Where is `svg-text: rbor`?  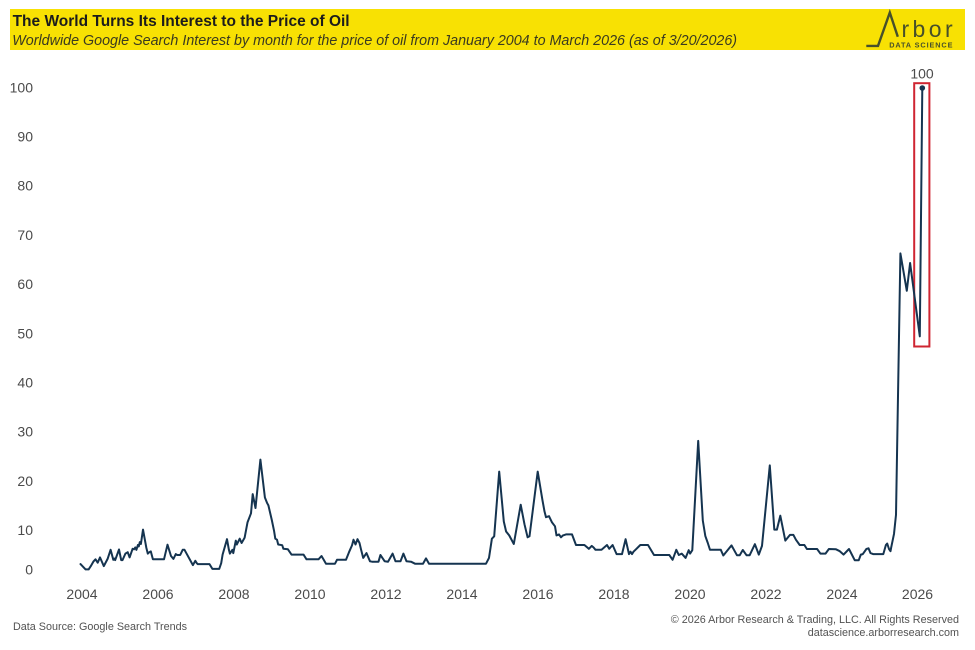
svg-text: rbor is located at coordinates (929, 29).